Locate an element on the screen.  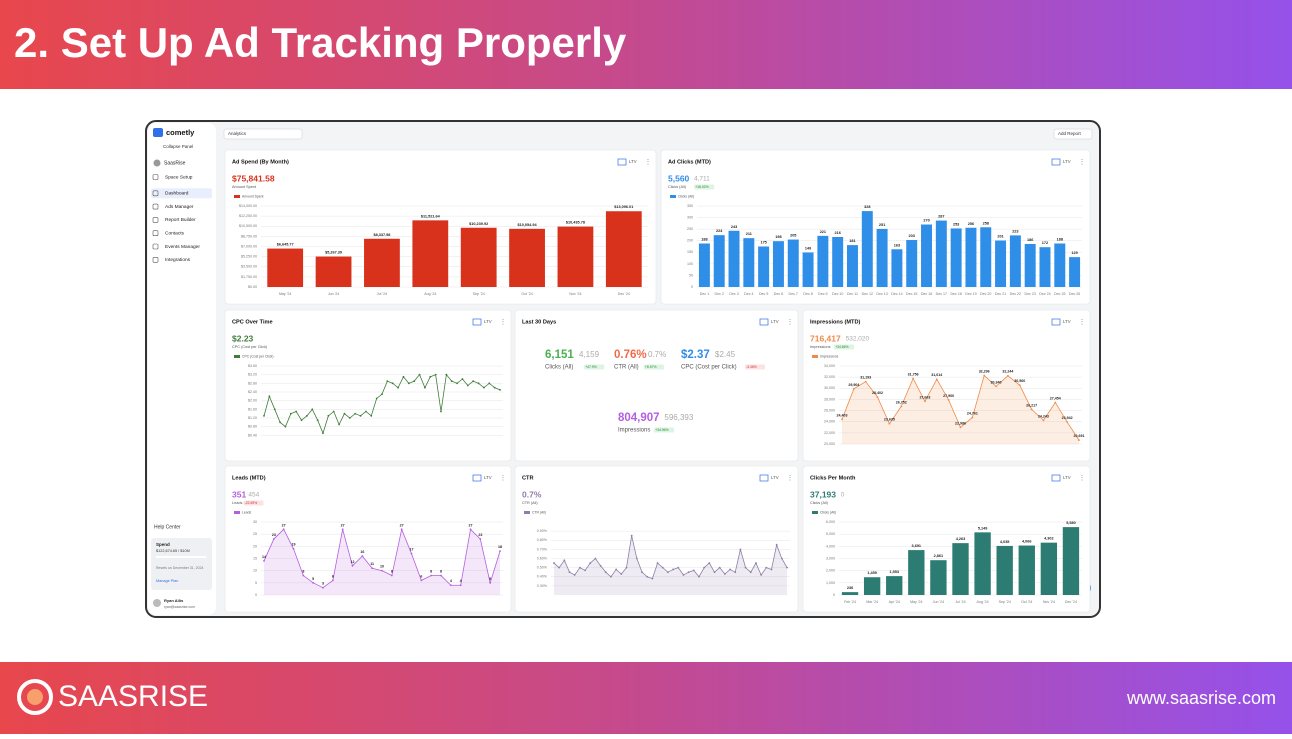
y-tick-label: 0.40% is located at coordinates (542, 577).